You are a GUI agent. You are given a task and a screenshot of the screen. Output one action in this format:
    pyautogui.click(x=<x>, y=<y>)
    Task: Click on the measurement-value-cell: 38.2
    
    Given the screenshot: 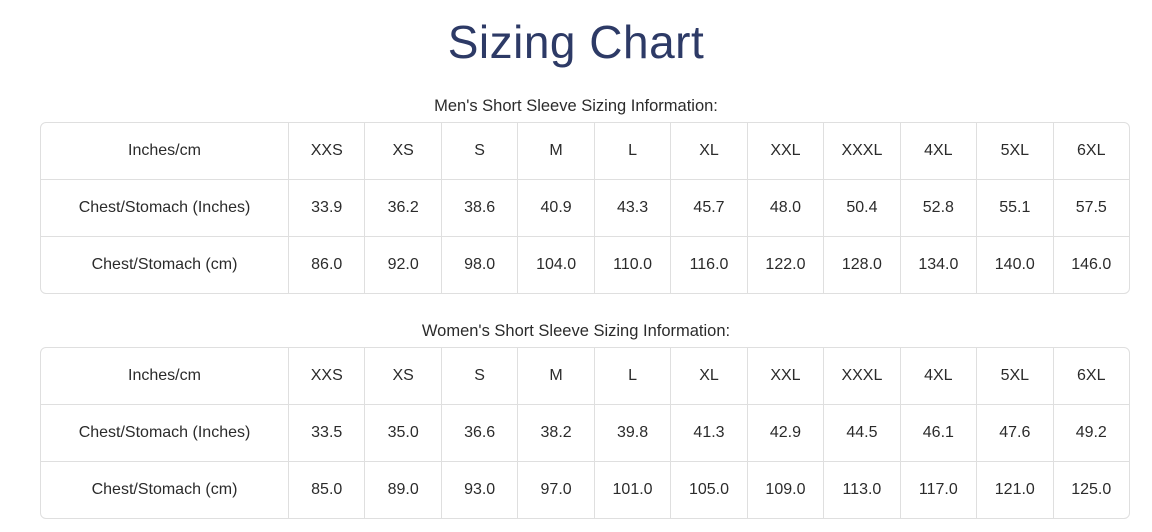 What is the action you would take?
    pyautogui.click(x=555, y=432)
    